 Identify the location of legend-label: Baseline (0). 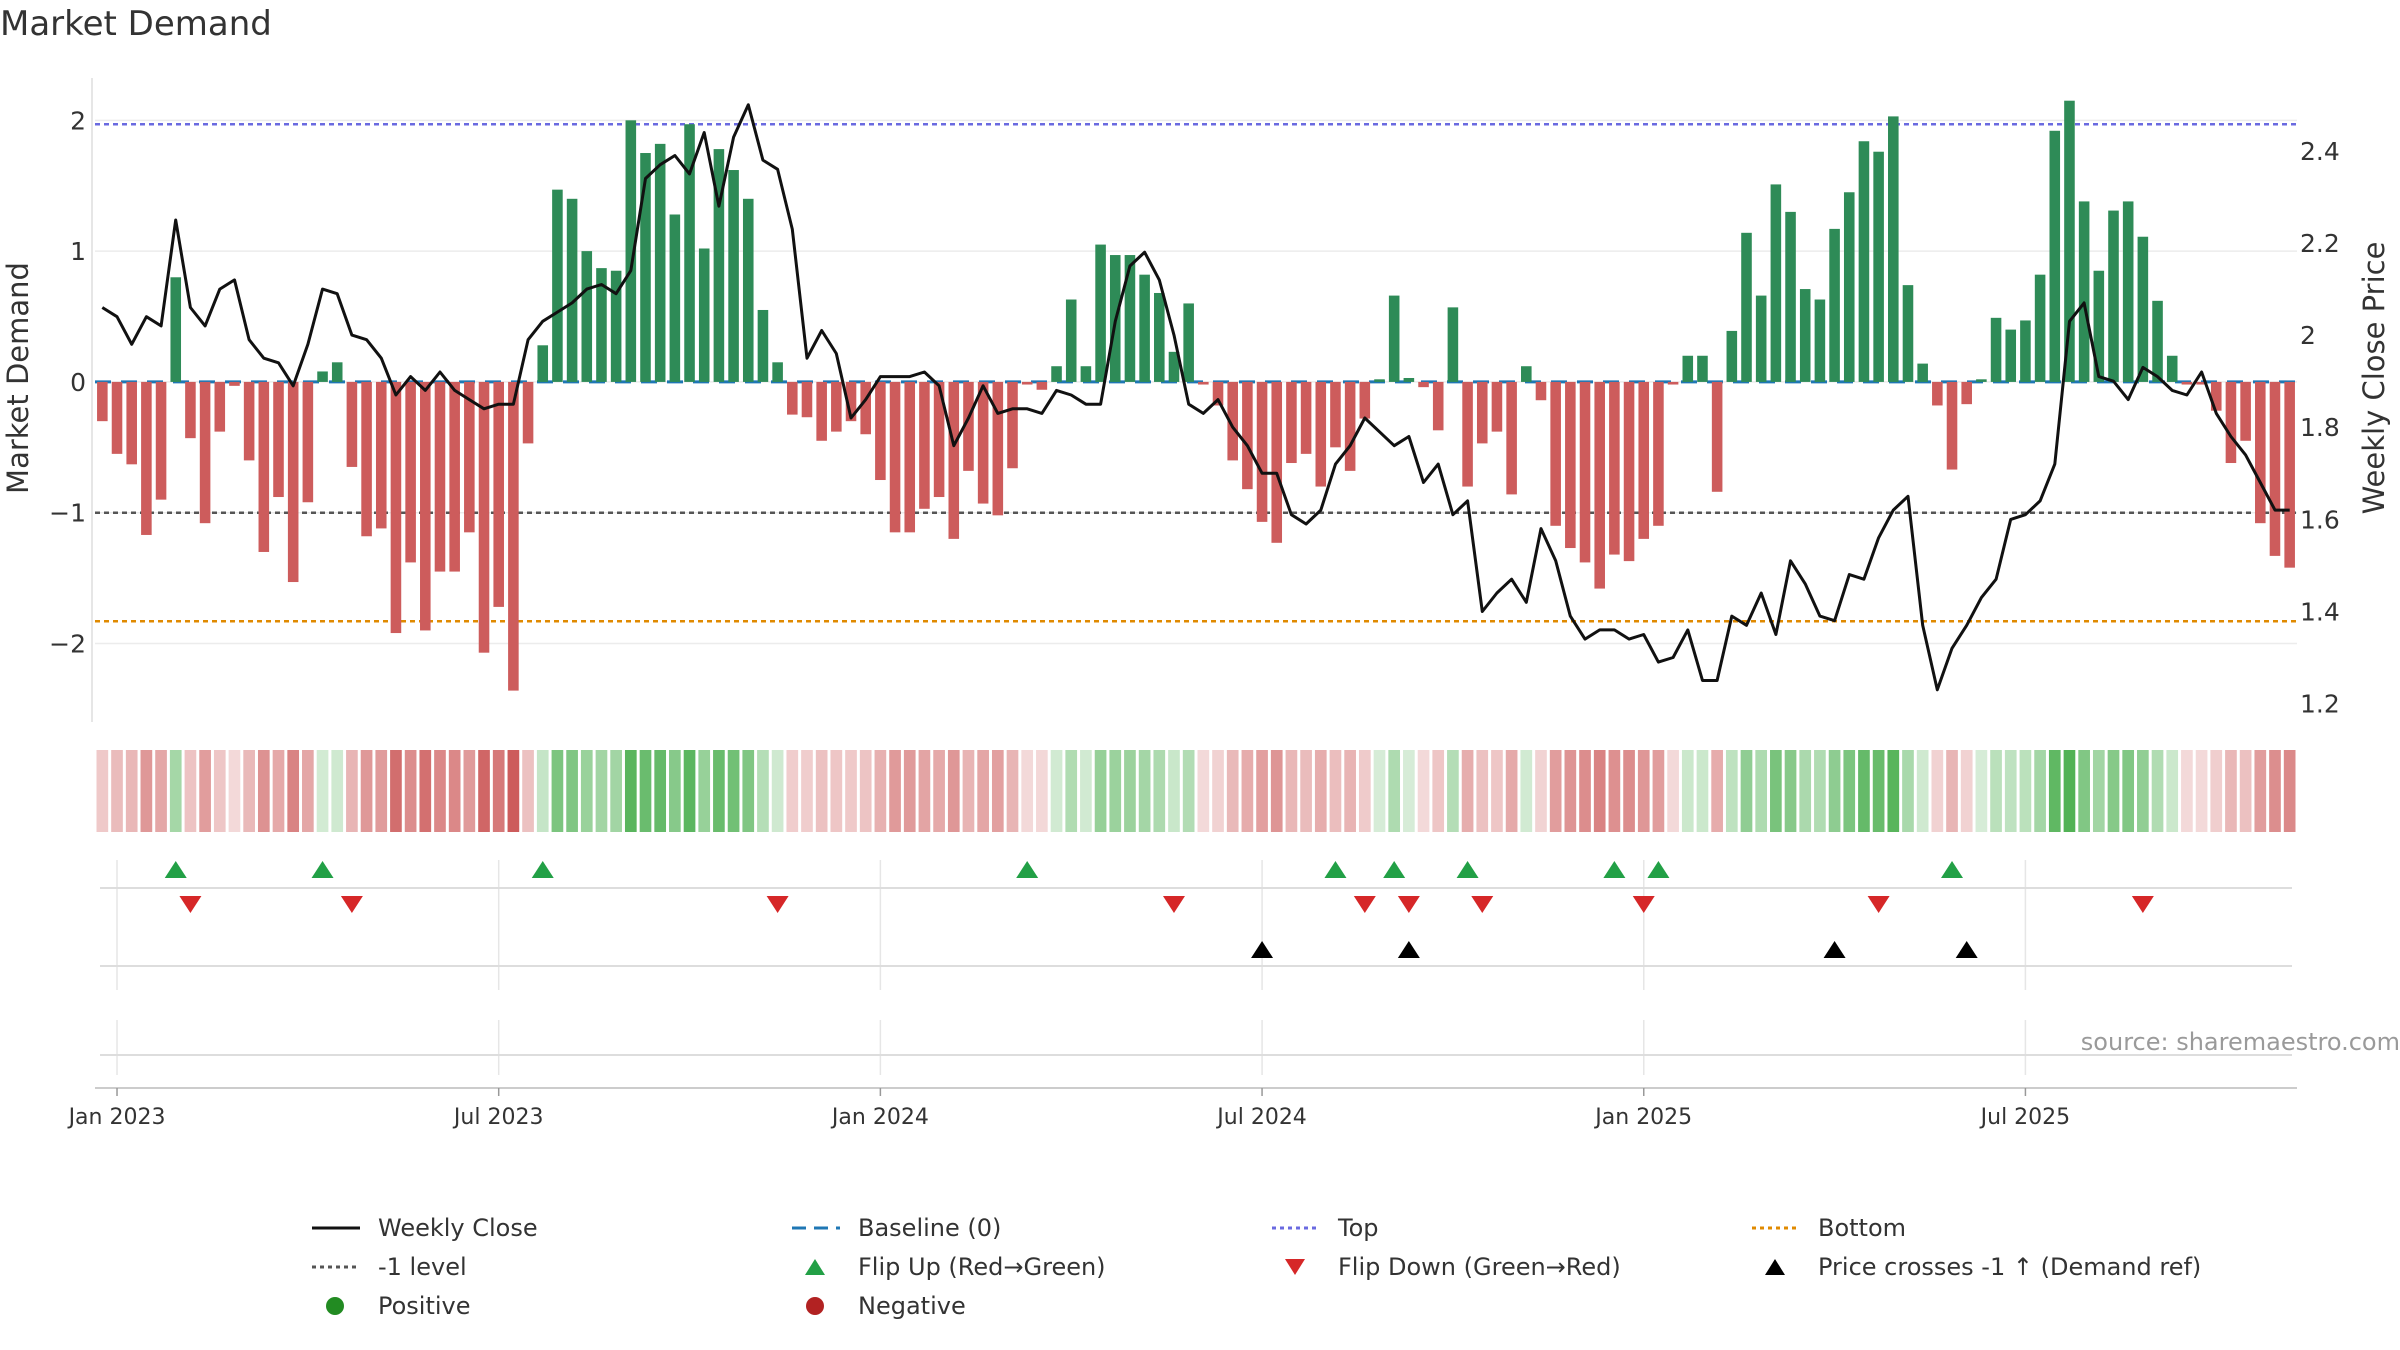
(930, 1228).